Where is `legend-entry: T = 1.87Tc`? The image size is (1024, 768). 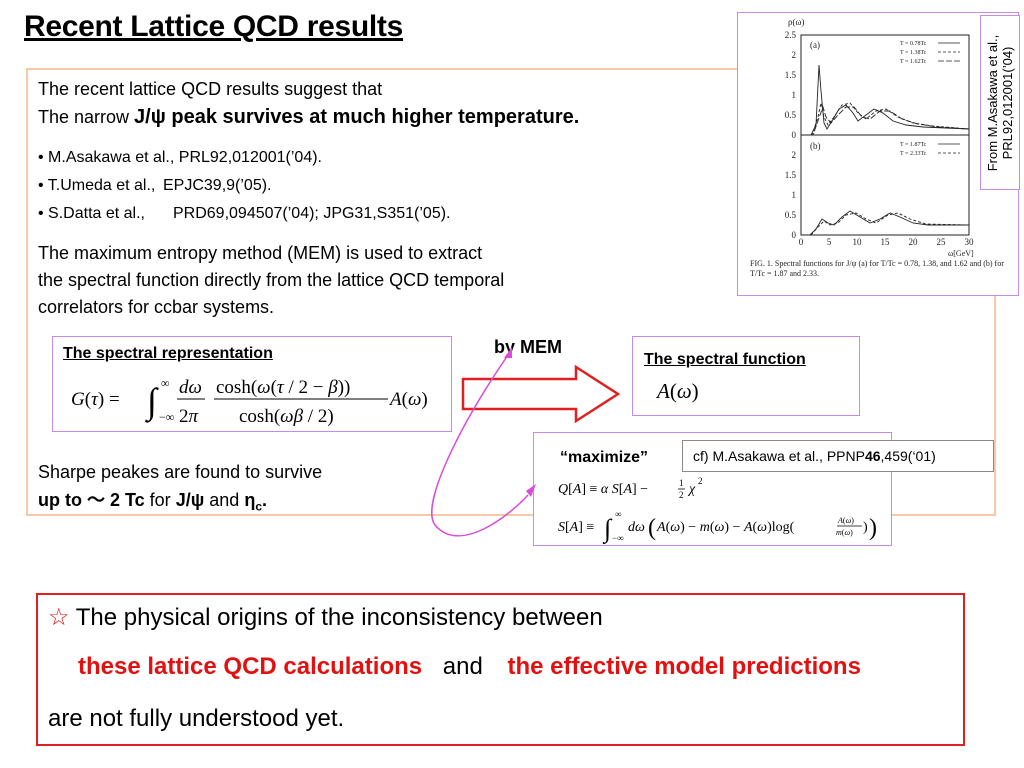 legend-entry: T = 1.87Tc is located at coordinates (913, 145).